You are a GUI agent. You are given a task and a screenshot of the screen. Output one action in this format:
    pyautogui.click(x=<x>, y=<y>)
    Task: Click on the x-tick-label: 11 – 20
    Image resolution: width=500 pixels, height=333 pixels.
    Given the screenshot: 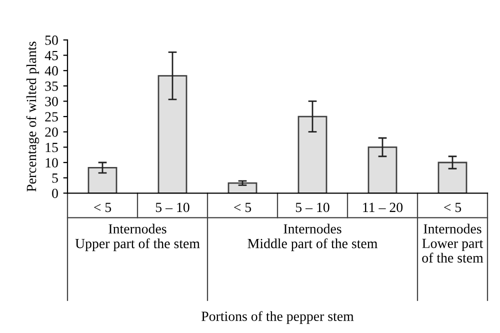 What is the action you would take?
    pyautogui.click(x=383, y=207)
    